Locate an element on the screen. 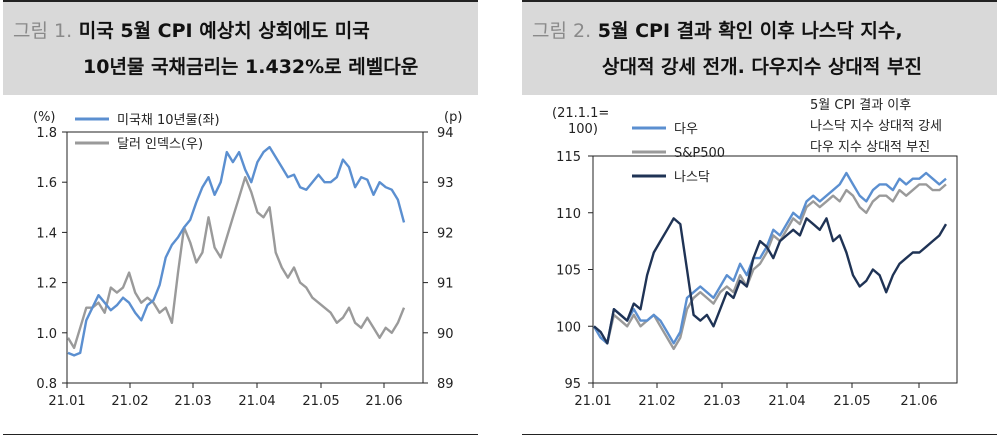 The height and width of the screenshot is (437, 1000). chart-1-right-tick-label: 89 is located at coordinates (445, 384).